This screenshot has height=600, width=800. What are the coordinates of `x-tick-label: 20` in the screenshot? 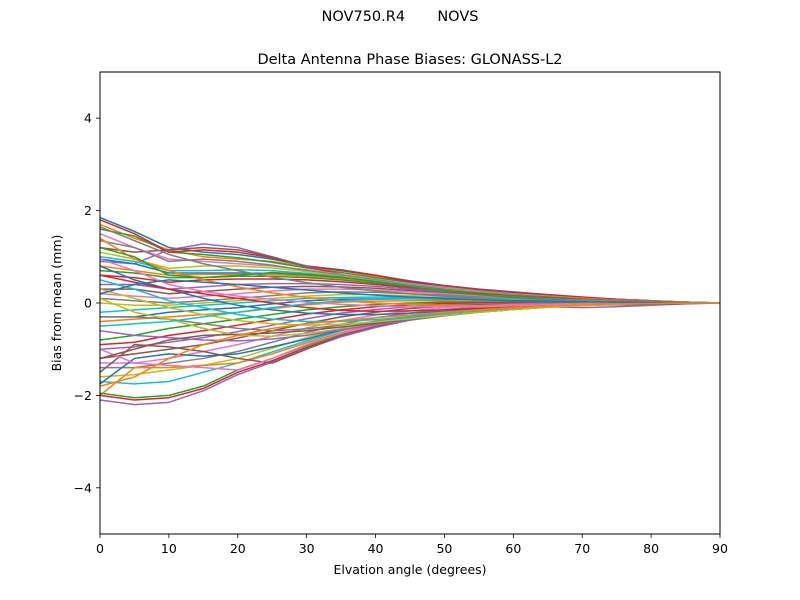 It's located at (238, 548).